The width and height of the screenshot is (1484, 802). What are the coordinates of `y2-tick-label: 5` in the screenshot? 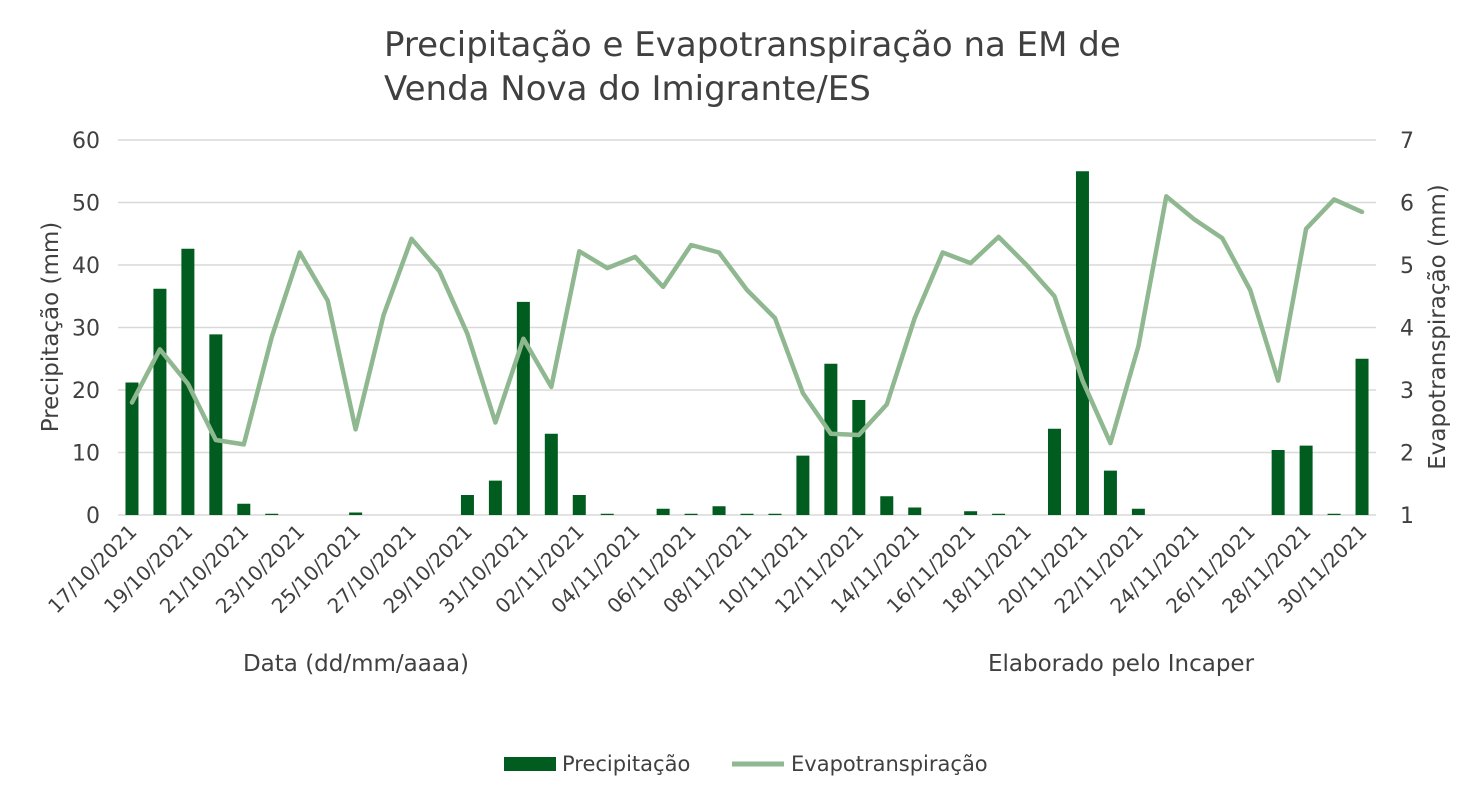 It's located at (1407, 266).